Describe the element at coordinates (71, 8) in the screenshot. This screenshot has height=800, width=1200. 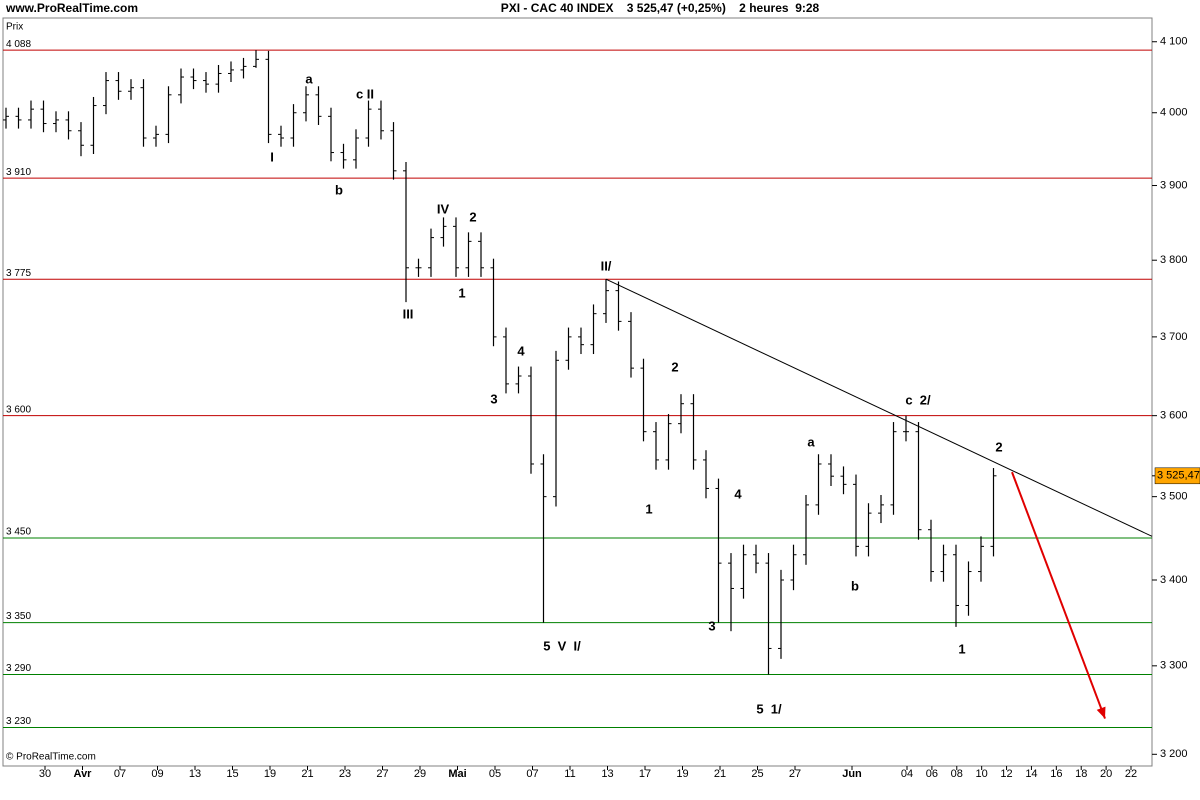
I see `site-name: www.ProRealTime.com` at that location.